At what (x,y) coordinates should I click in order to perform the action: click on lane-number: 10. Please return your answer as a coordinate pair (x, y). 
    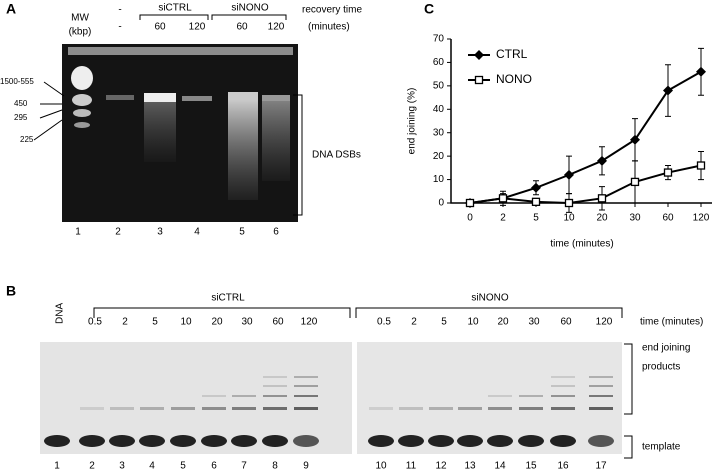
    Looking at the image, I should click on (381, 466).